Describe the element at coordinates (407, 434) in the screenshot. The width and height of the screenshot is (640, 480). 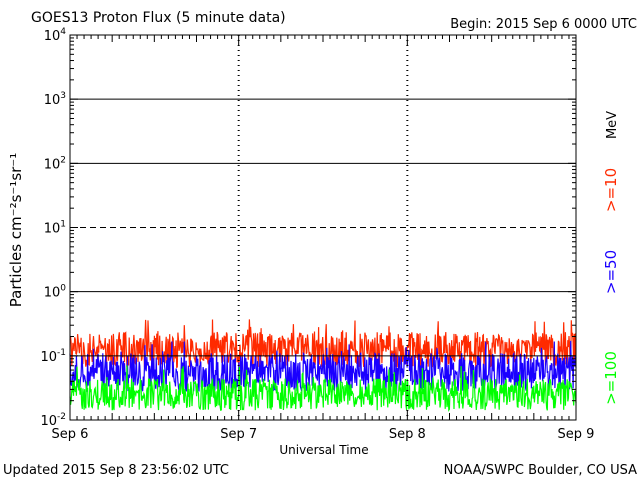
I see `x-tick-label: Sep 8` at that location.